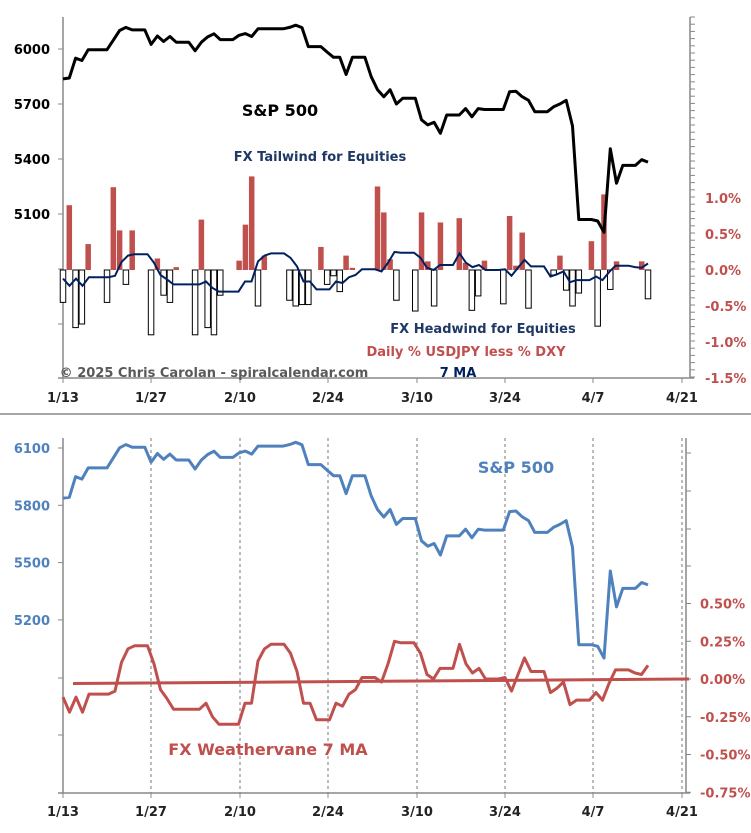 This screenshot has width=751, height=833. Describe the element at coordinates (725, 343) in the screenshot. I see `right-tick-label: -1.0%` at that location.